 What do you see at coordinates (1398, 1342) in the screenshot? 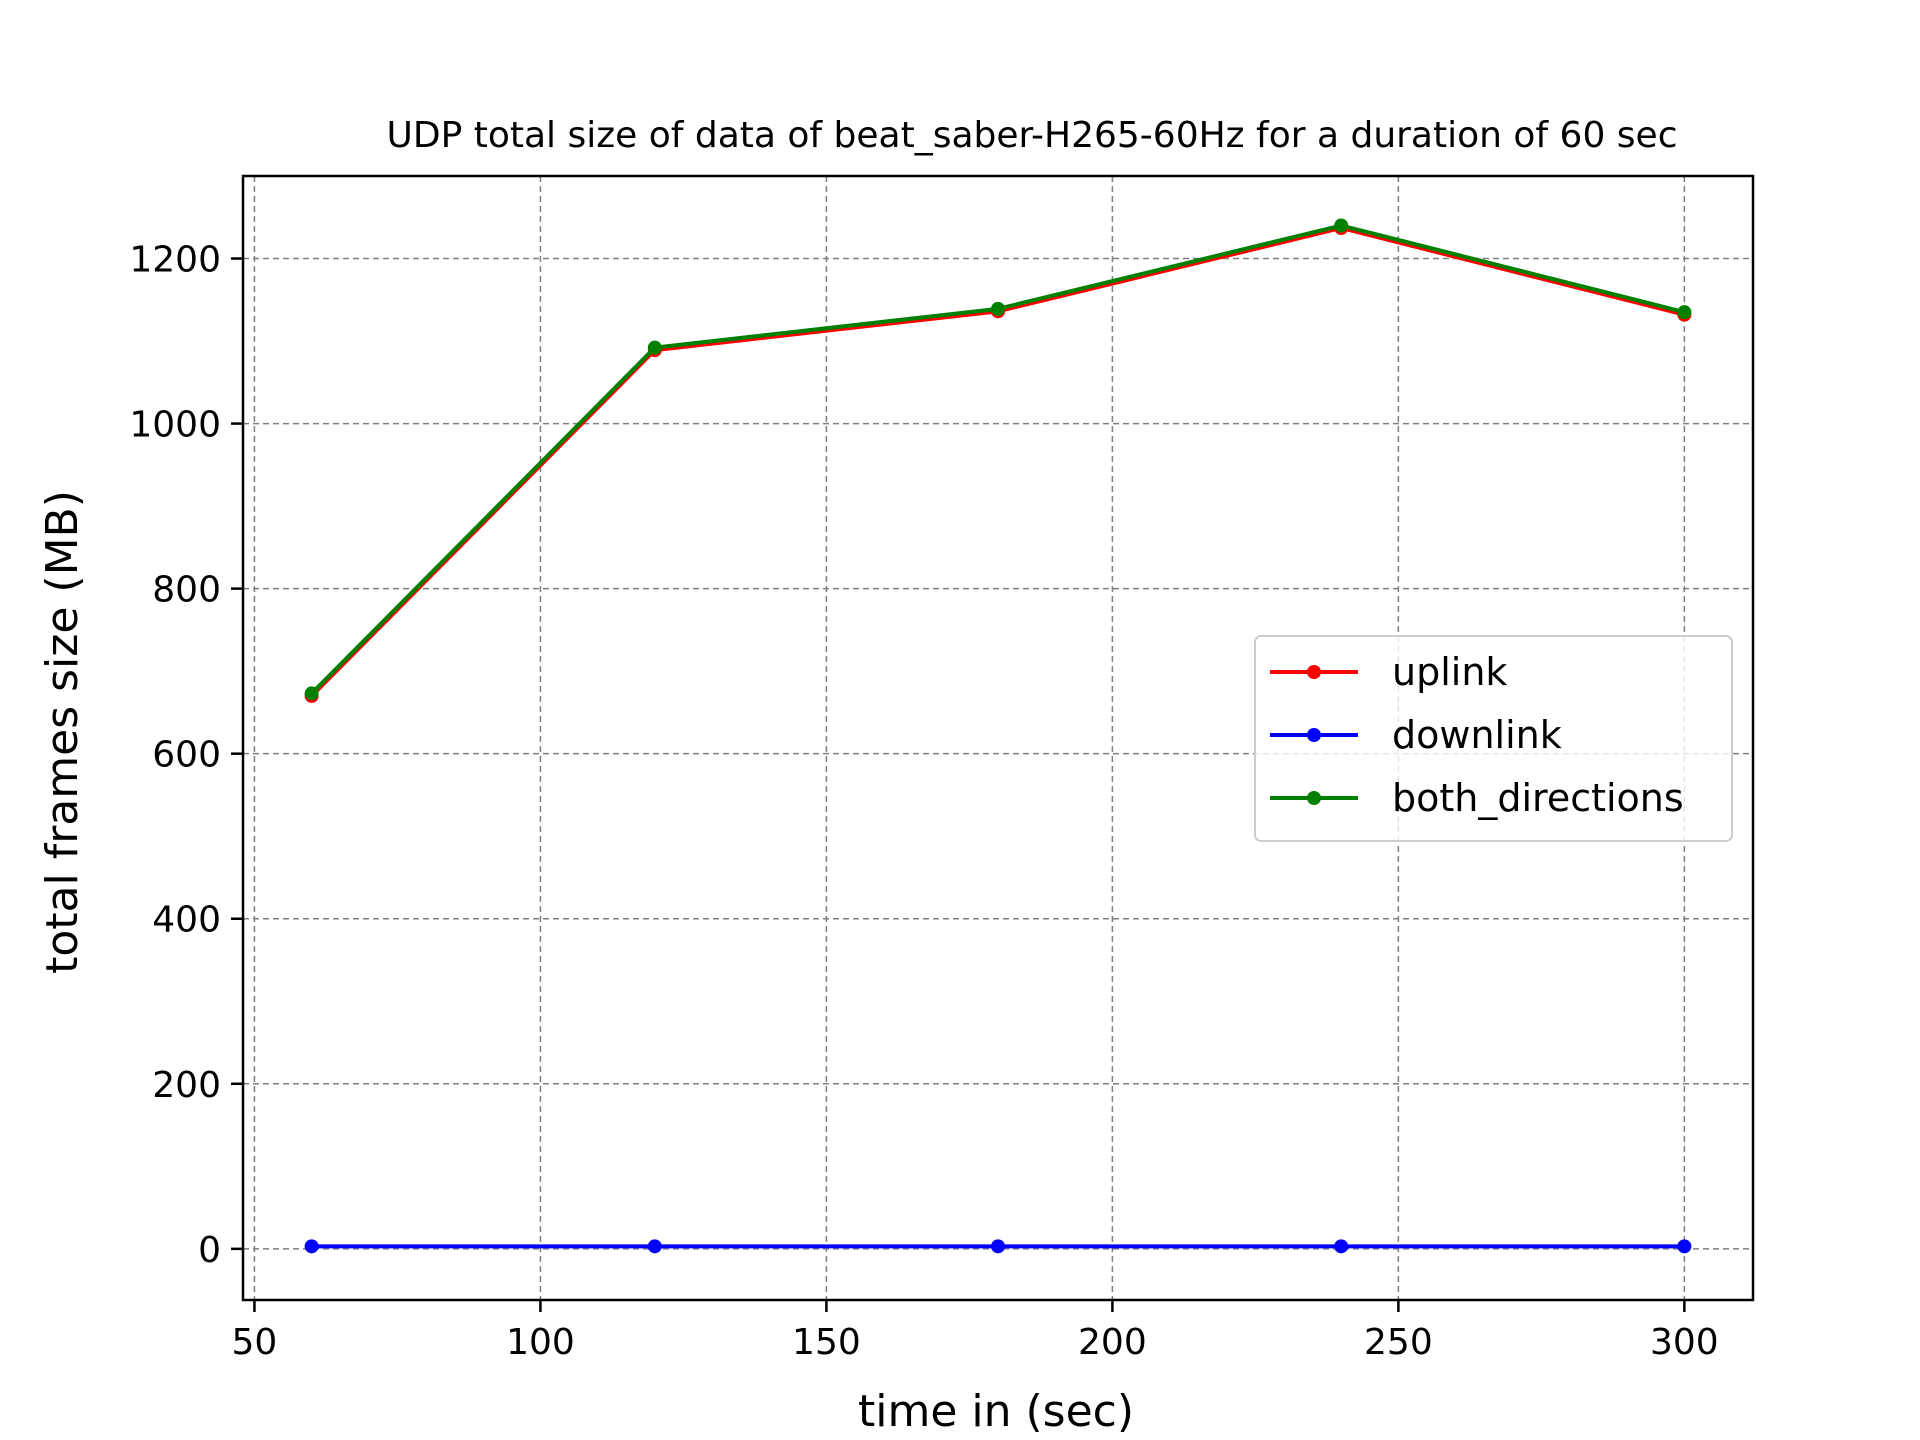
I see `x-tick-label: 250` at bounding box center [1398, 1342].